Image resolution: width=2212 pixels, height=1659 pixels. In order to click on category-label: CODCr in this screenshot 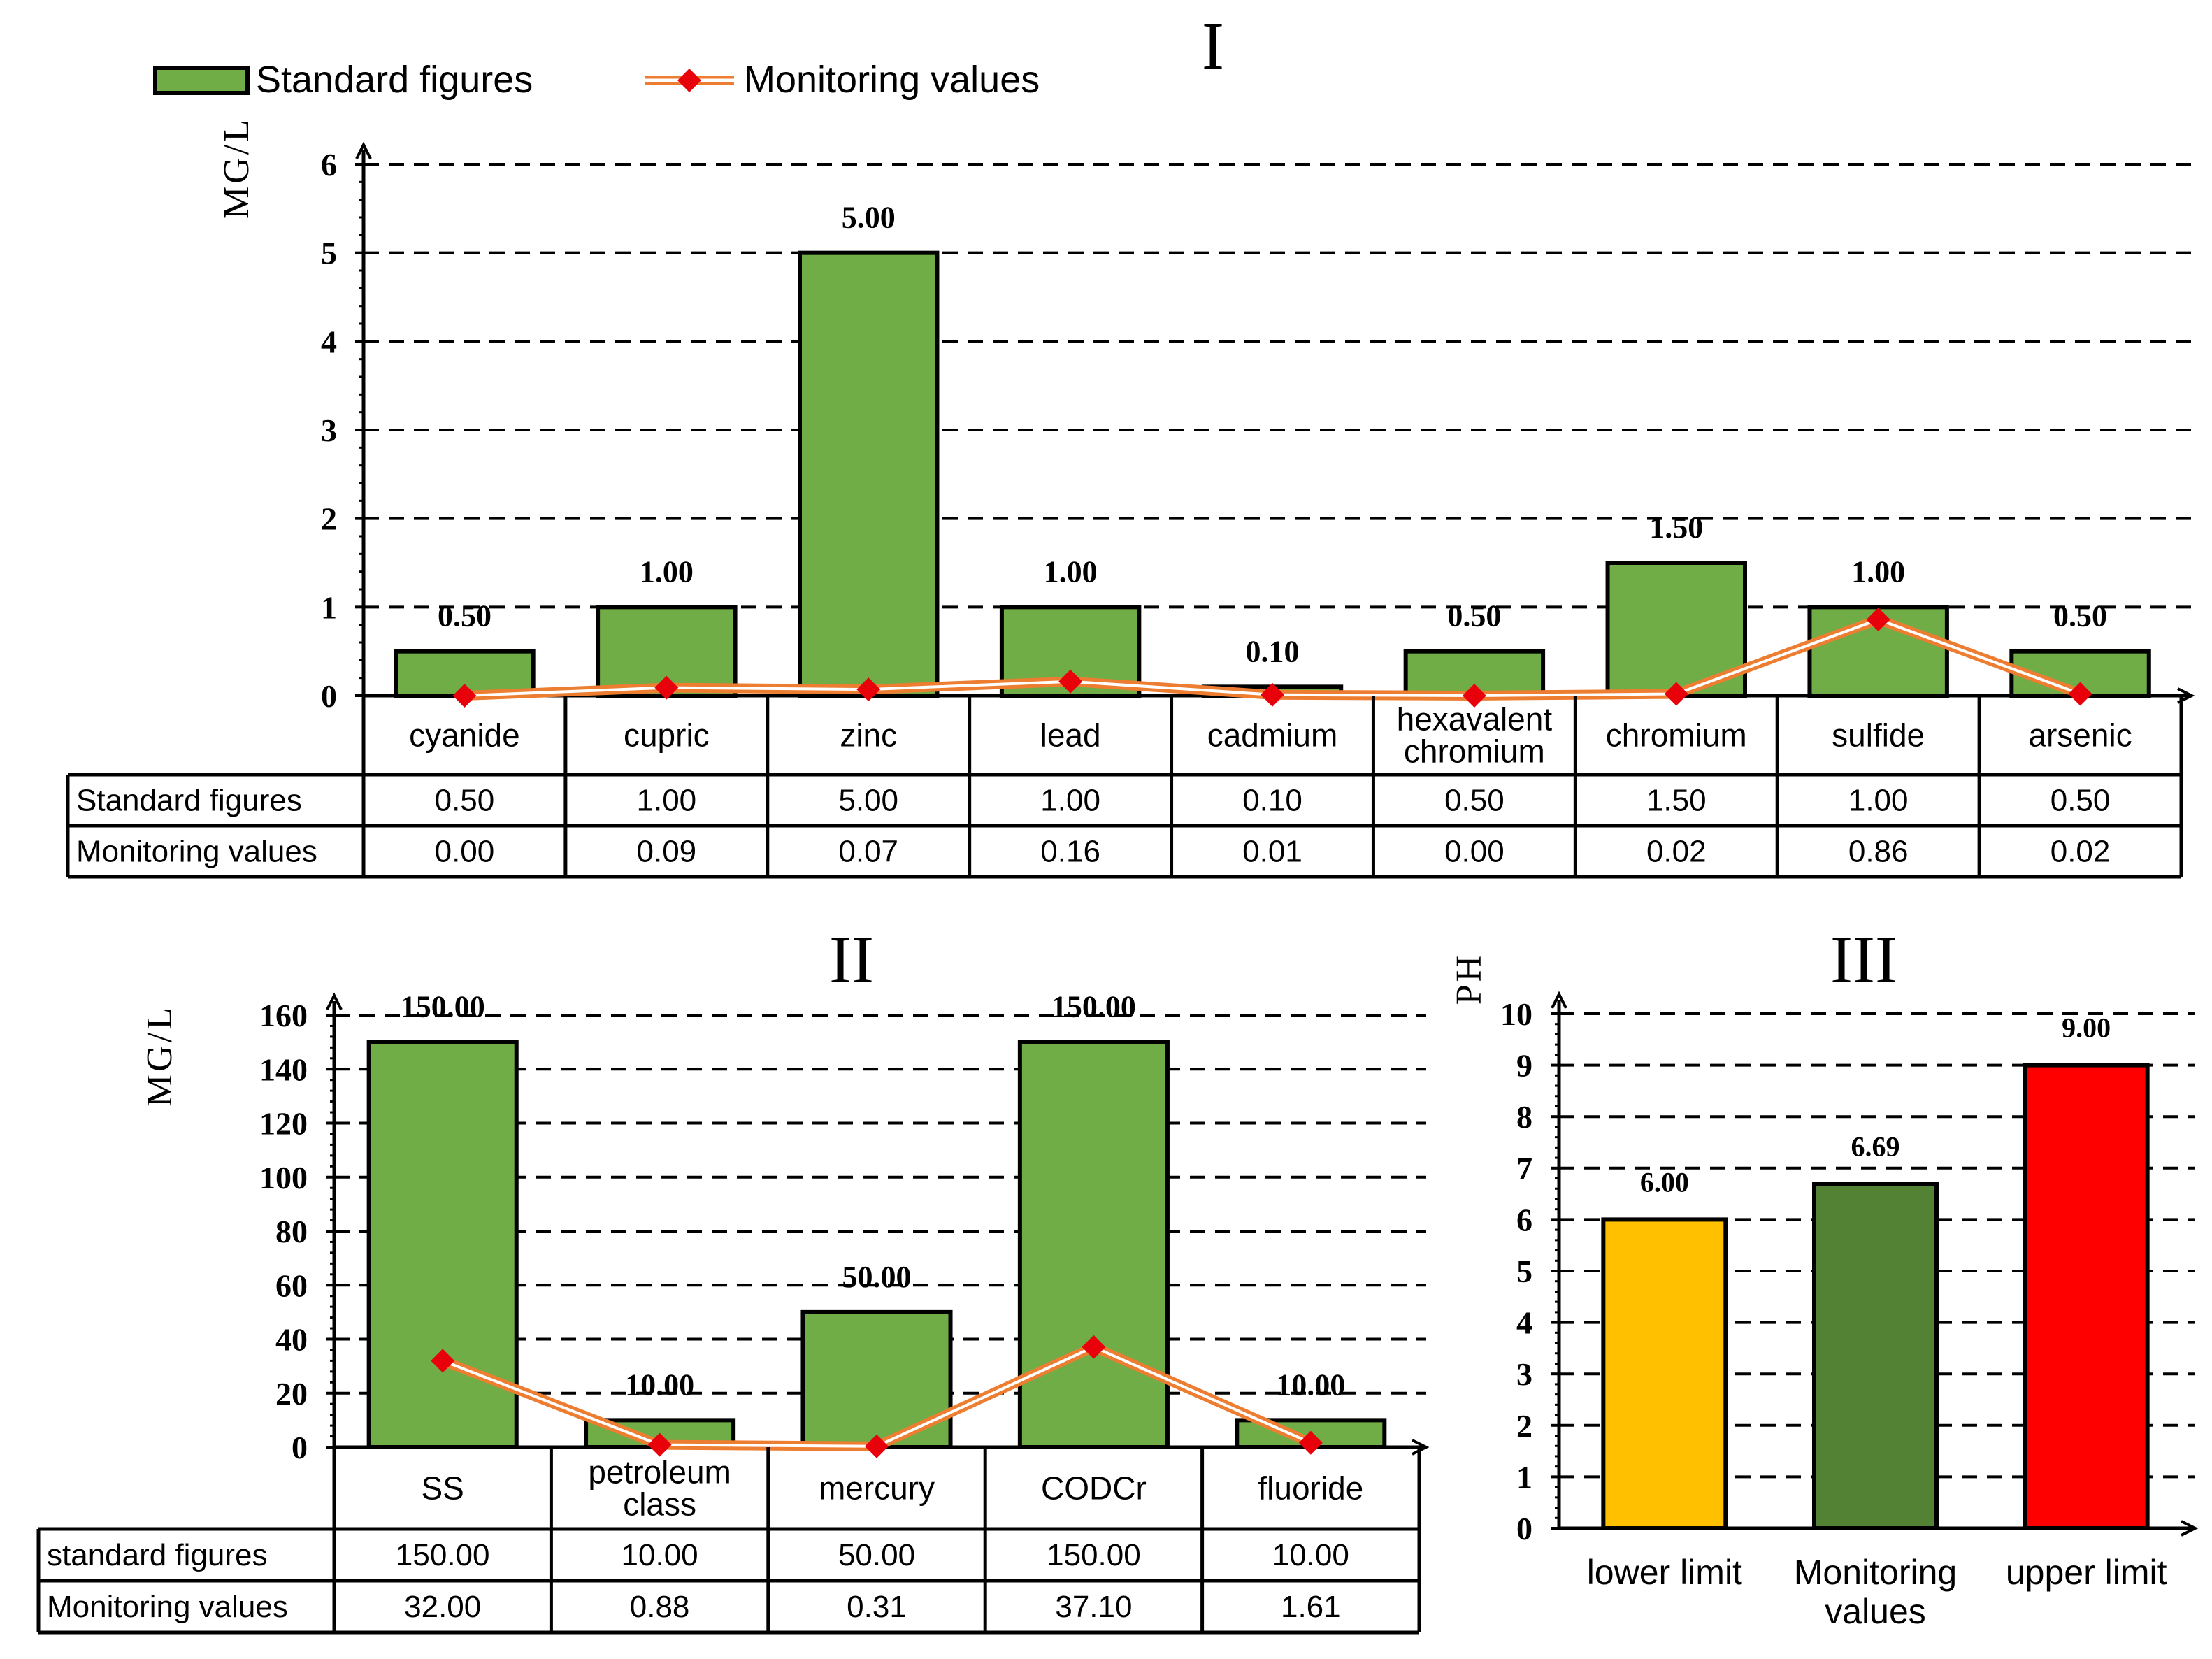, I will do `click(1094, 1489)`.